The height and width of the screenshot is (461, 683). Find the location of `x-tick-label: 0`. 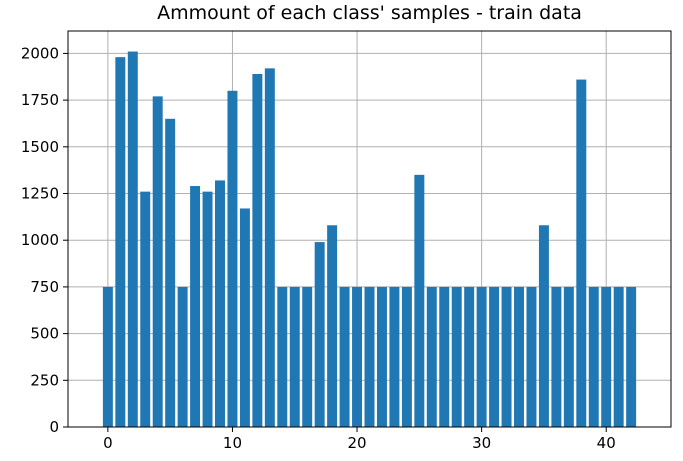

x-tick-label: 0 is located at coordinates (108, 443).